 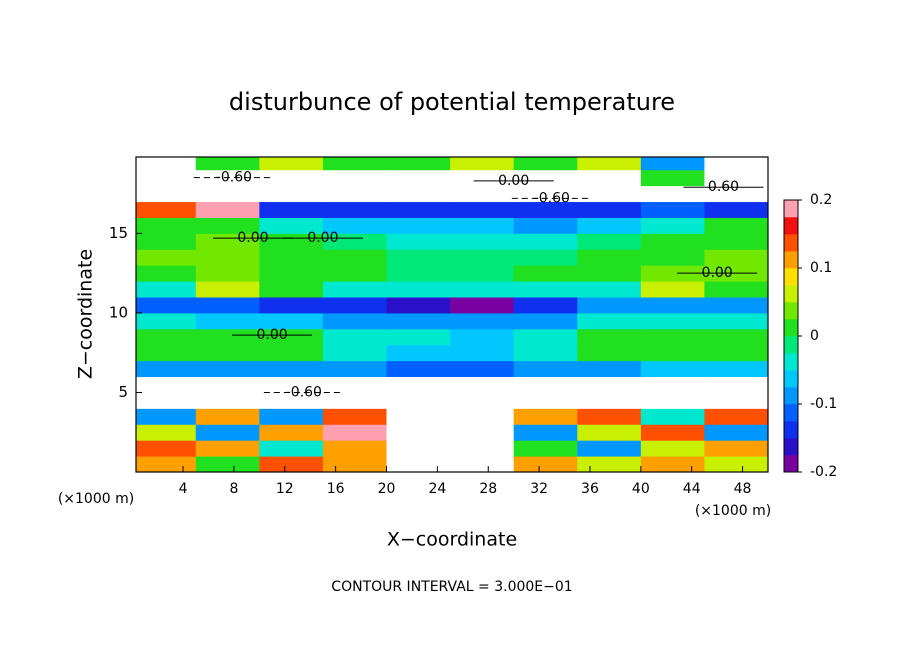 What do you see at coordinates (733, 511) in the screenshot?
I see `x-unit-label: (×1000 m)` at bounding box center [733, 511].